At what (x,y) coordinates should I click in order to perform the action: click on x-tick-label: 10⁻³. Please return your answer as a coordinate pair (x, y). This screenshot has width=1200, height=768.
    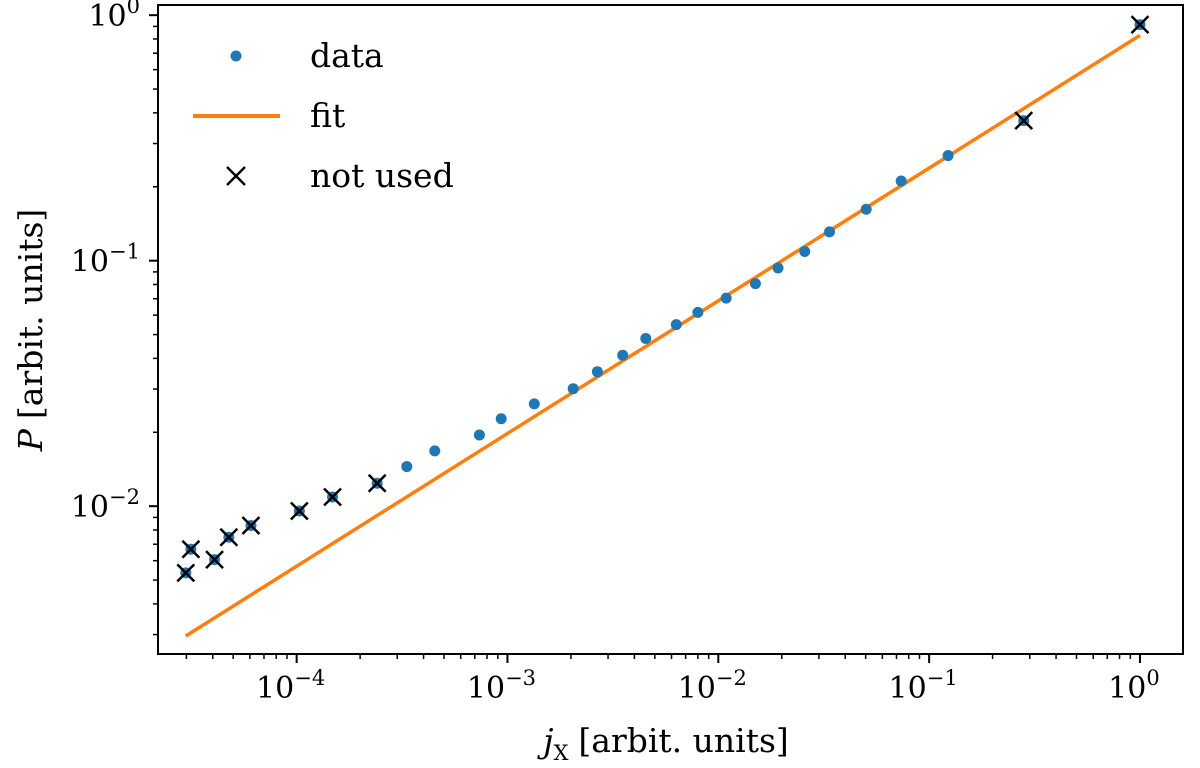
    Looking at the image, I should click on (501, 686).